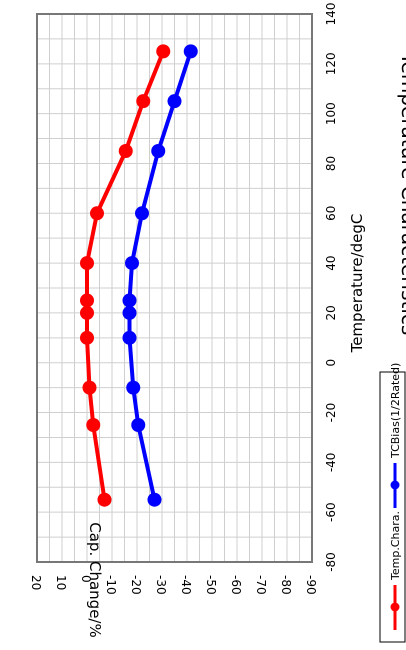 Image resolution: width=406 pixels, height=650 pixels. Describe the element at coordinates (331, 63) in the screenshot. I see `x-tick-label: 120` at that location.